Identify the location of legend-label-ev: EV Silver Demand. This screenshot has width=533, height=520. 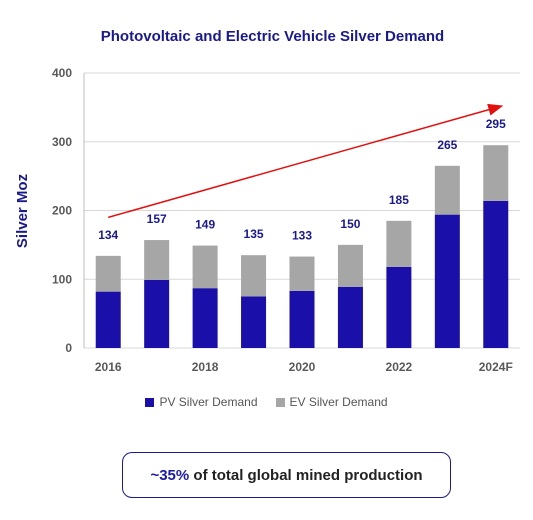
(338, 402).